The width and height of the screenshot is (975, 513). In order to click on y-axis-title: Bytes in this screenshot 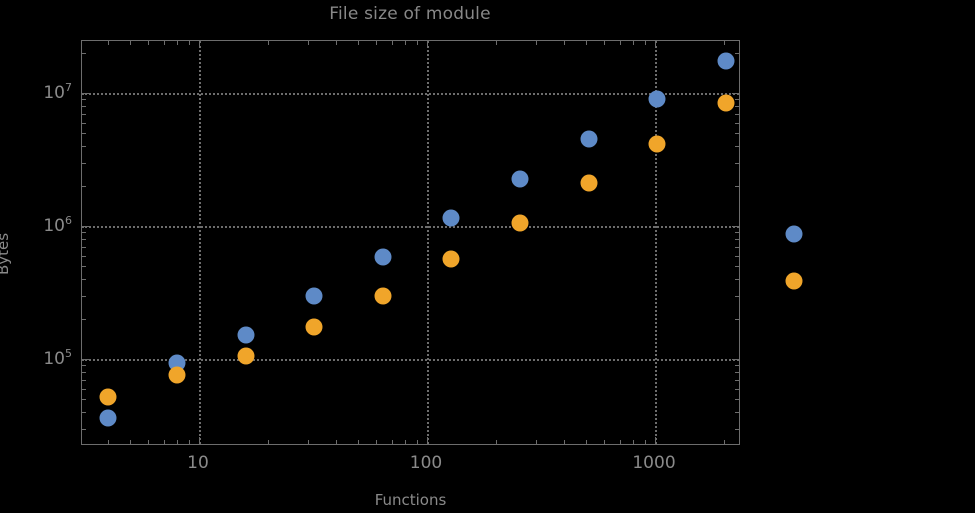, I will do `click(6, 254)`.